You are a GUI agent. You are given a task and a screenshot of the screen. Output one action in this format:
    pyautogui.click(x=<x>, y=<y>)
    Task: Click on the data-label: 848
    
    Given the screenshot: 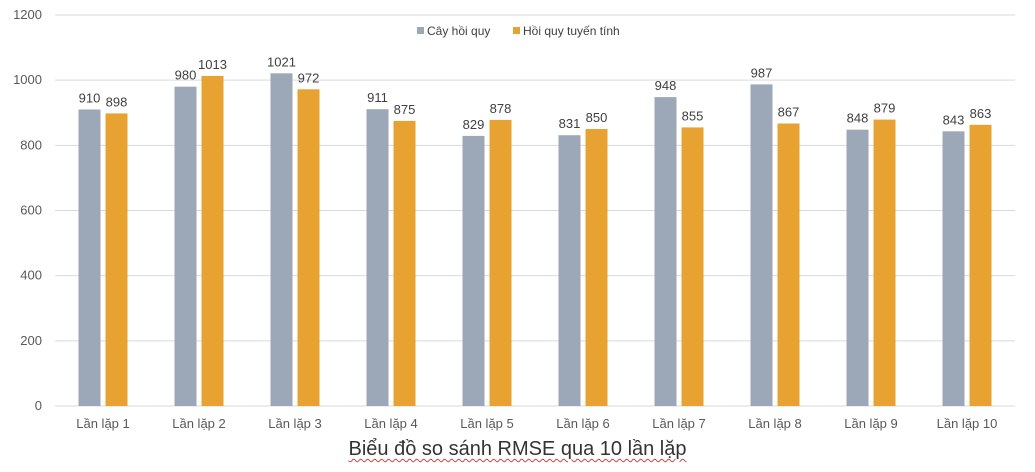 What is the action you would take?
    pyautogui.click(x=858, y=118)
    